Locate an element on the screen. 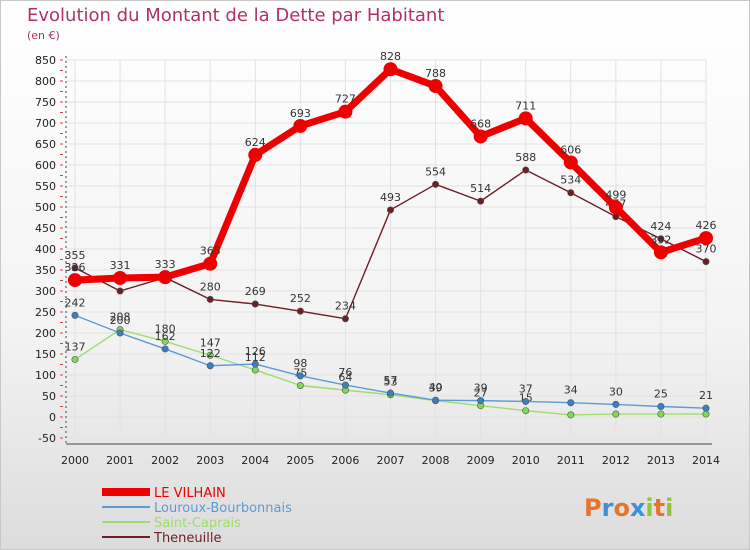 The height and width of the screenshot is (550, 750). data-label: 711 is located at coordinates (525, 105).